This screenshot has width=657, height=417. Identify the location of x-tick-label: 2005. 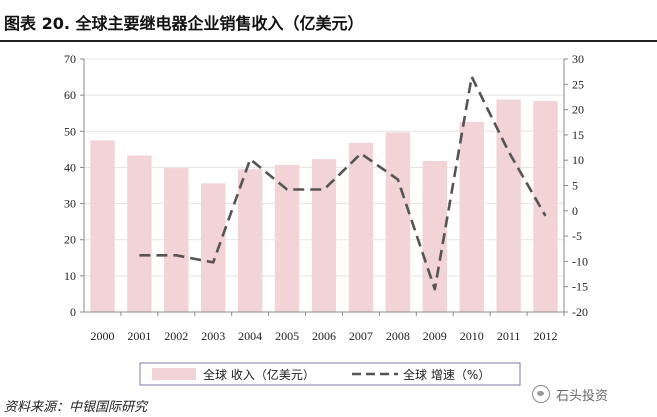
(287, 336).